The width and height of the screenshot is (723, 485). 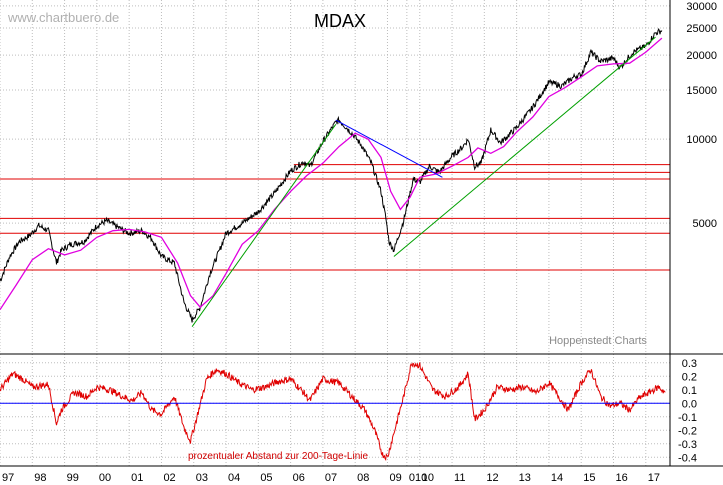 I want to click on oscillator-annotation: prozentualer Abstand zur 200-Tage-Linie, so click(x=278, y=456).